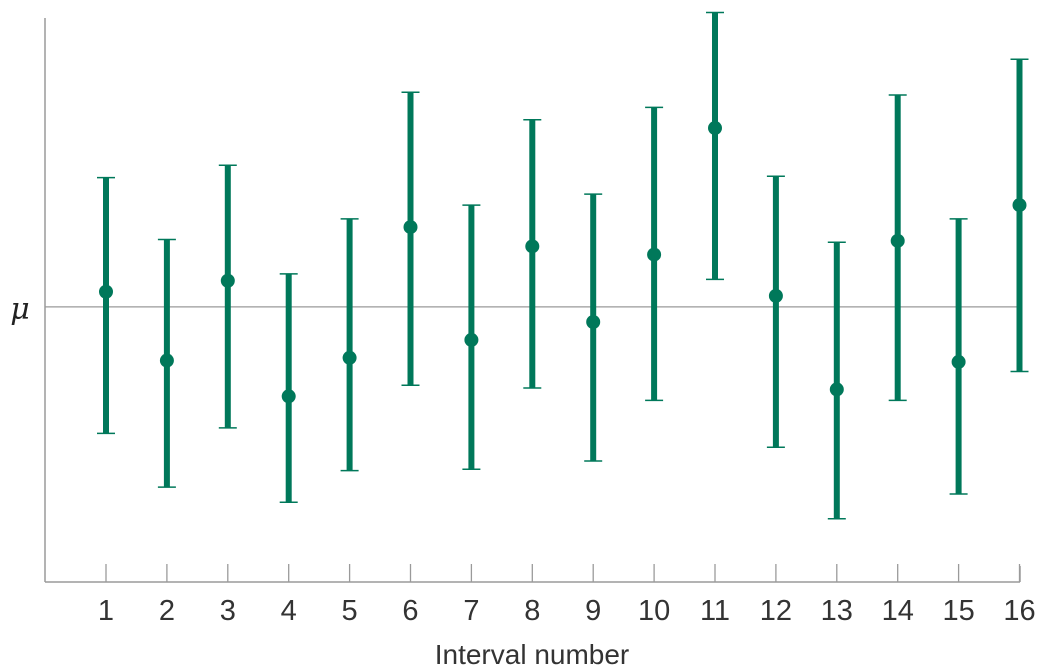  What do you see at coordinates (106, 611) in the screenshot?
I see `x-tick-label-1: 1` at bounding box center [106, 611].